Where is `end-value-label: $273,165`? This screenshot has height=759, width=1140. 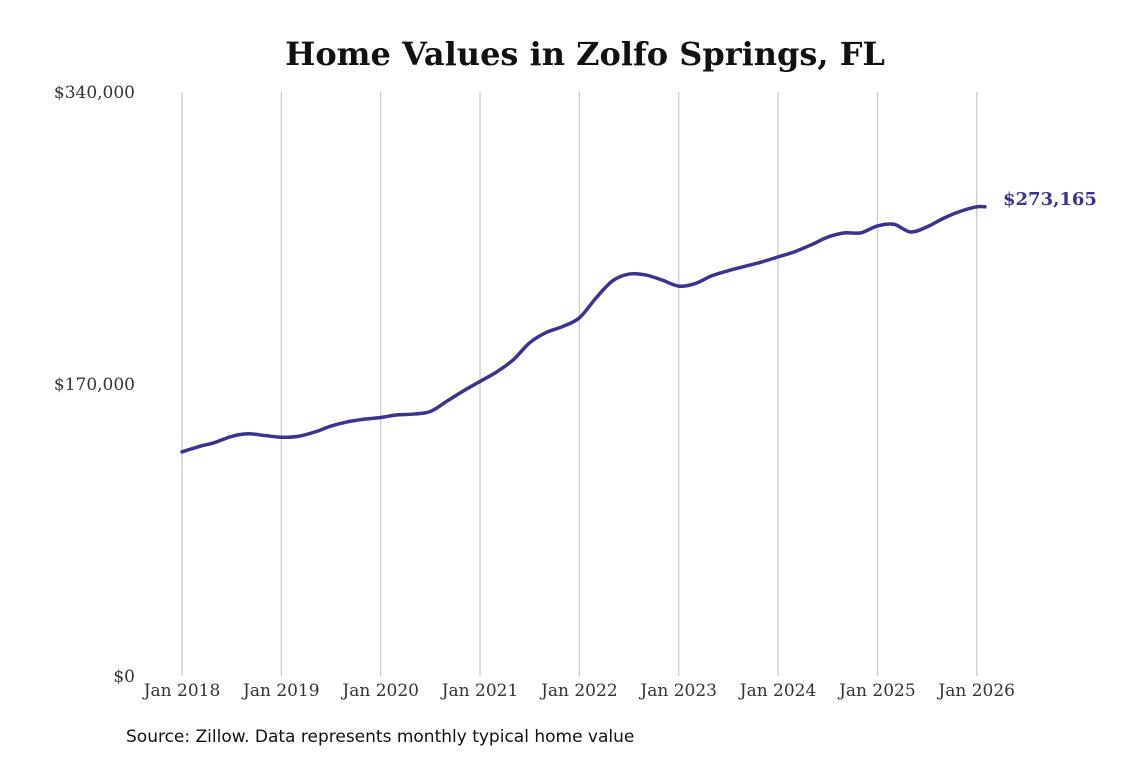 end-value-label: $273,165 is located at coordinates (1050, 199).